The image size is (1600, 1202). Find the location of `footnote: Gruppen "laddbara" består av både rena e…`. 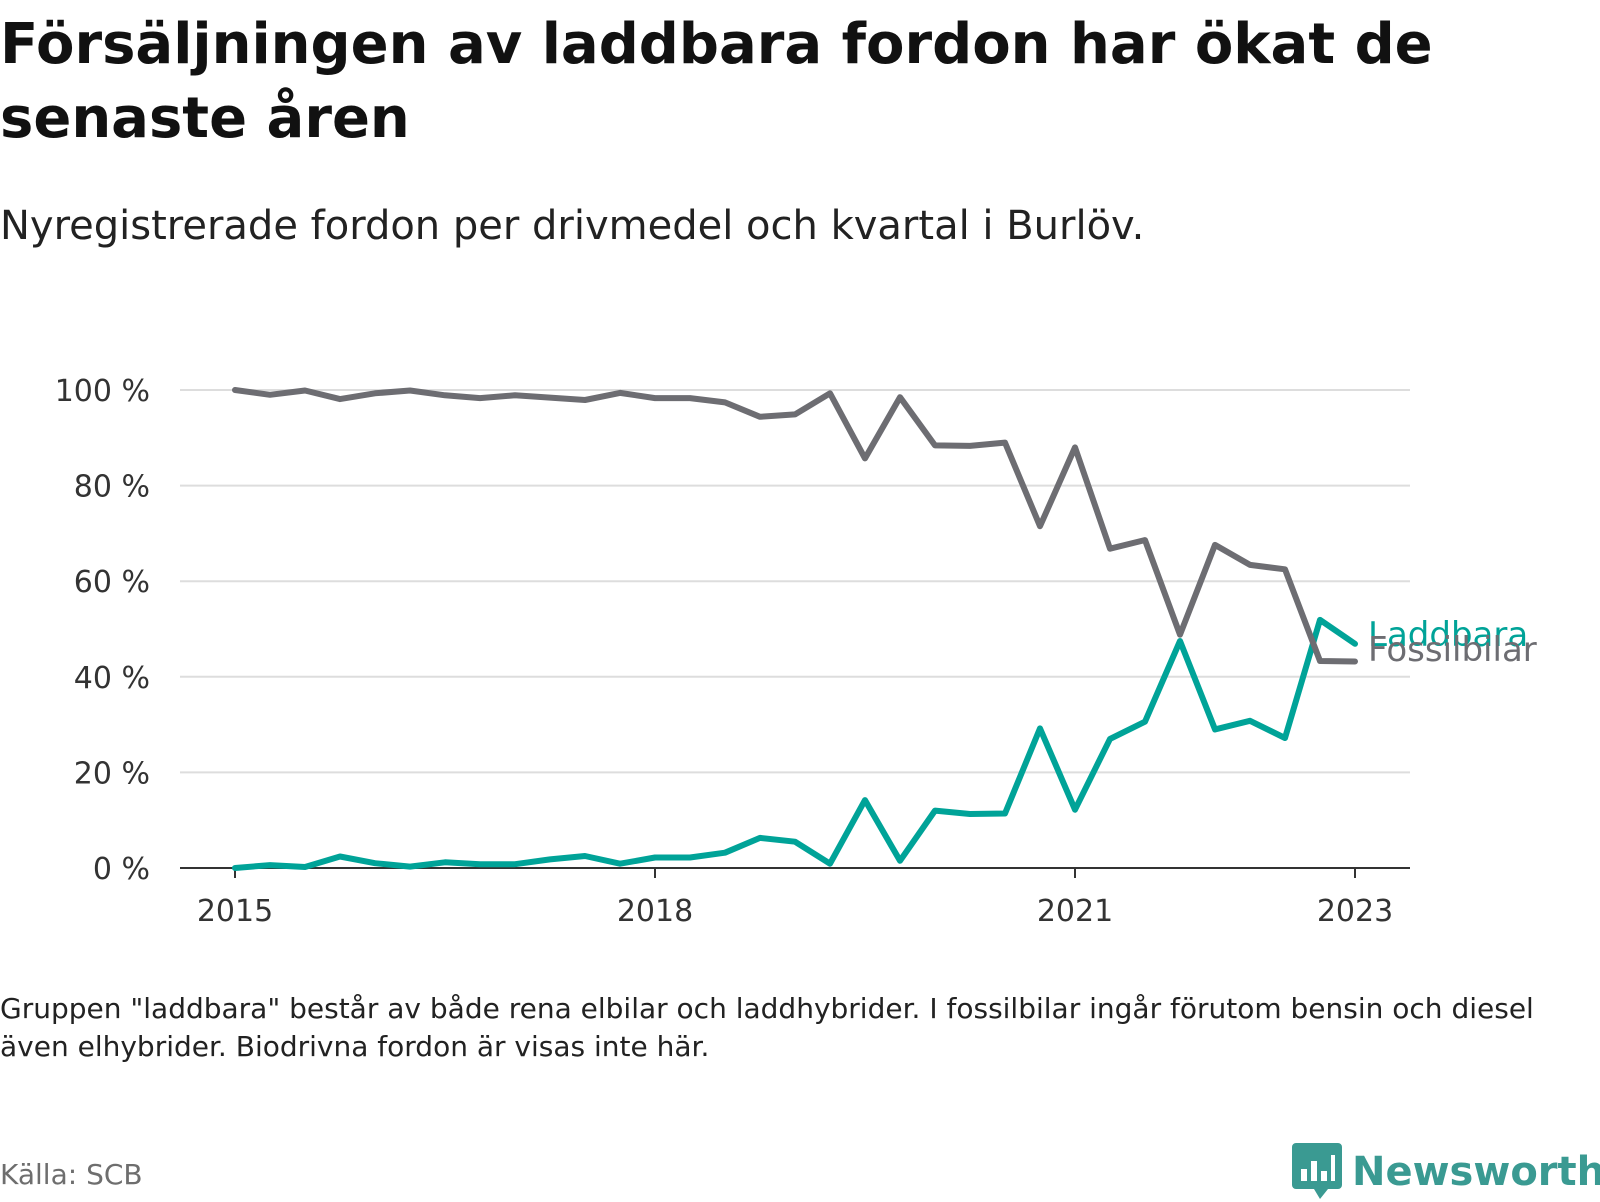

footnote: Gruppen "laddbara" består av både rena e… is located at coordinates (767, 1027).